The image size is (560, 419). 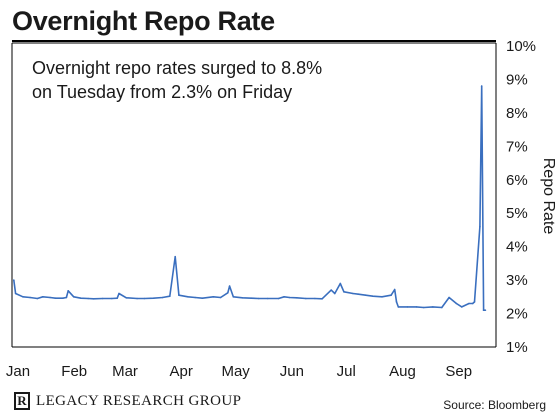 What do you see at coordinates (402, 371) in the screenshot?
I see `x-tick-label: Aug` at bounding box center [402, 371].